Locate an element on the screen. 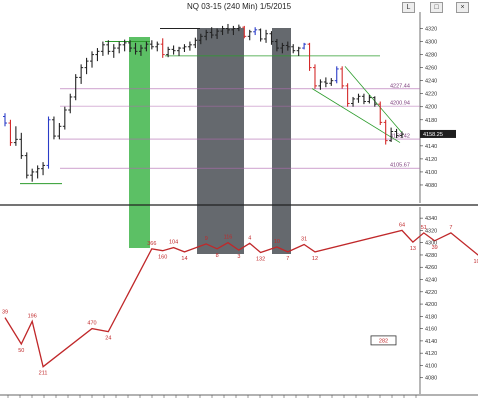 The image size is (478, 401). zigzag-label: 470 is located at coordinates (91, 324).